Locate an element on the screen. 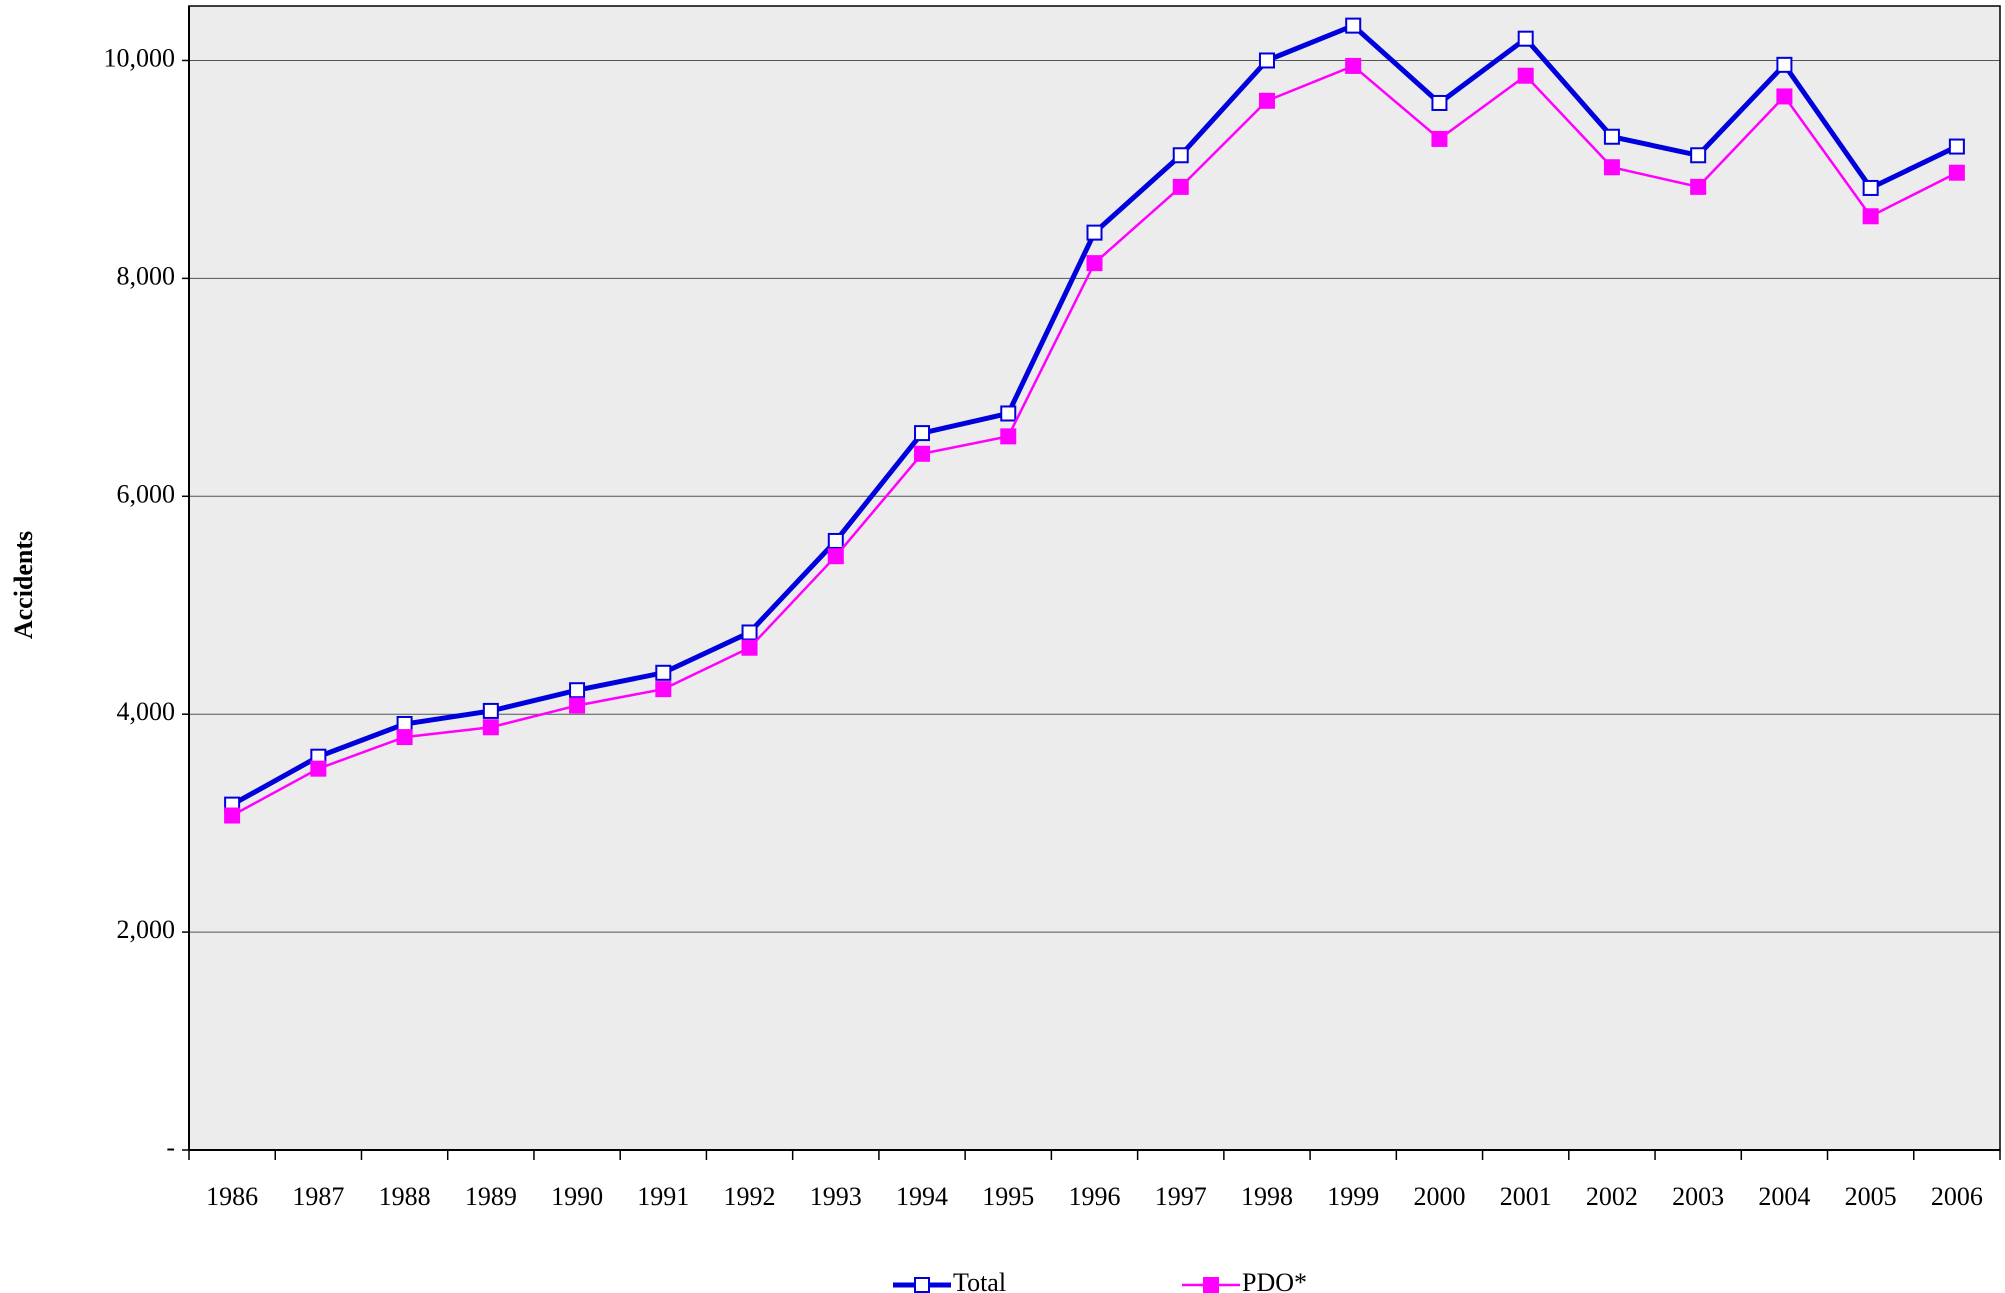 The width and height of the screenshot is (2005, 1293). y-tick-label: 2,000 is located at coordinates (146, 929).